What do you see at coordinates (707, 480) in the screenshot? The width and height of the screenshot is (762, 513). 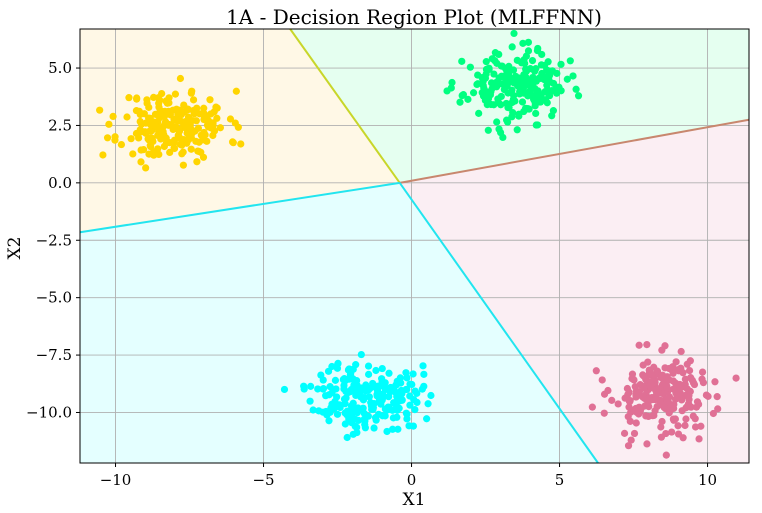 I see `x-tick-label: 10` at bounding box center [707, 480].